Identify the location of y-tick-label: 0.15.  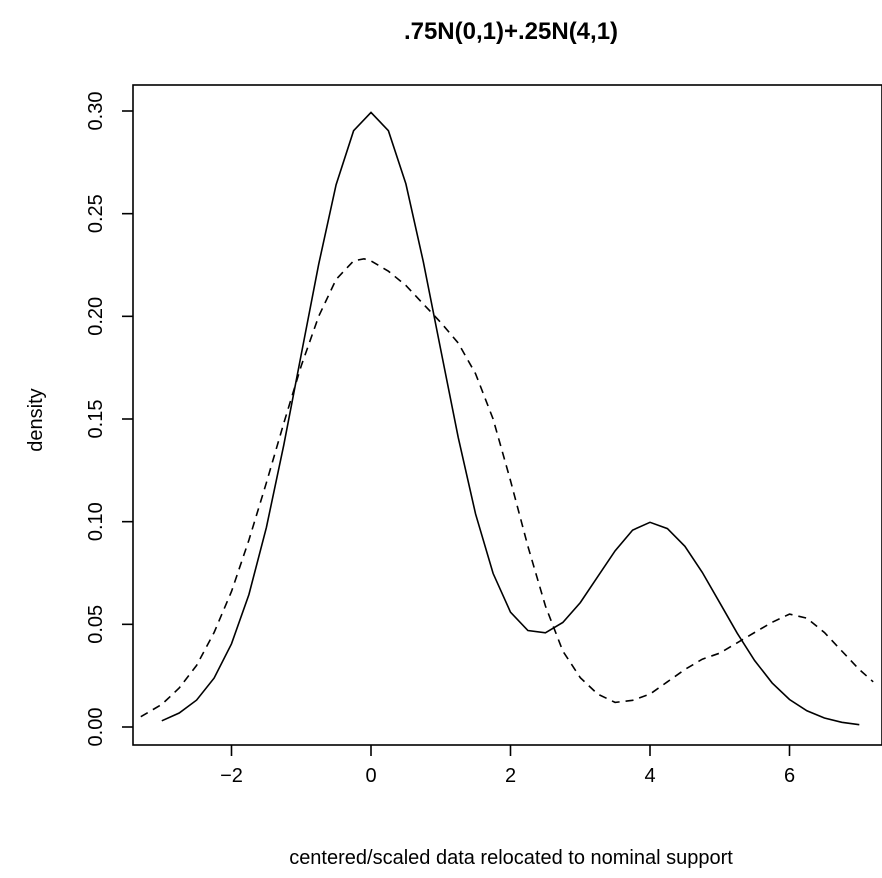
(96, 419).